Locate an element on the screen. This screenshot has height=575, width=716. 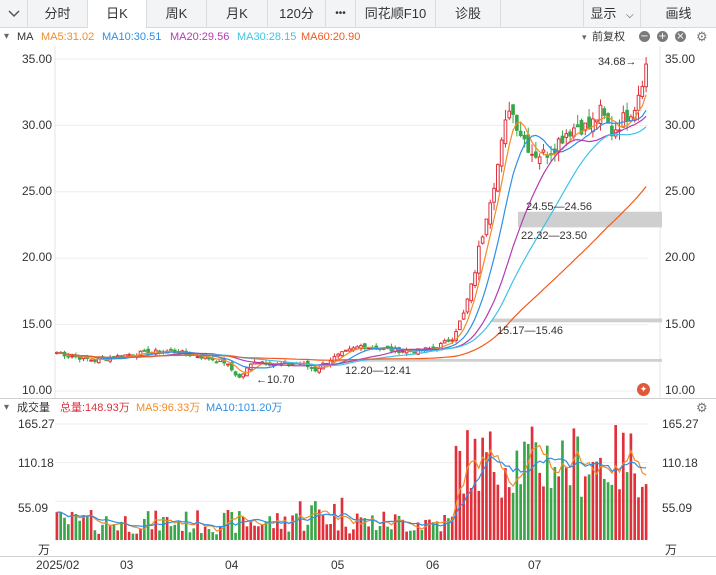
zoom-in-icon: + is located at coordinates (662, 36).